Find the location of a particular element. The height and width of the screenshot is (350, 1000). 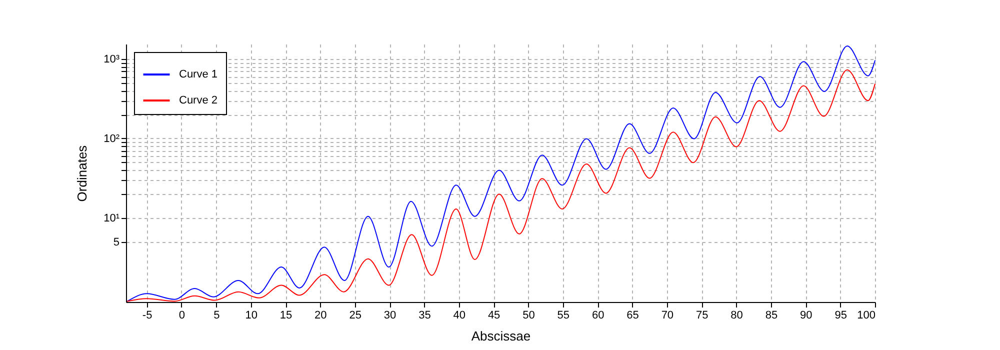

x-tick-label: 50 is located at coordinates (528, 316).